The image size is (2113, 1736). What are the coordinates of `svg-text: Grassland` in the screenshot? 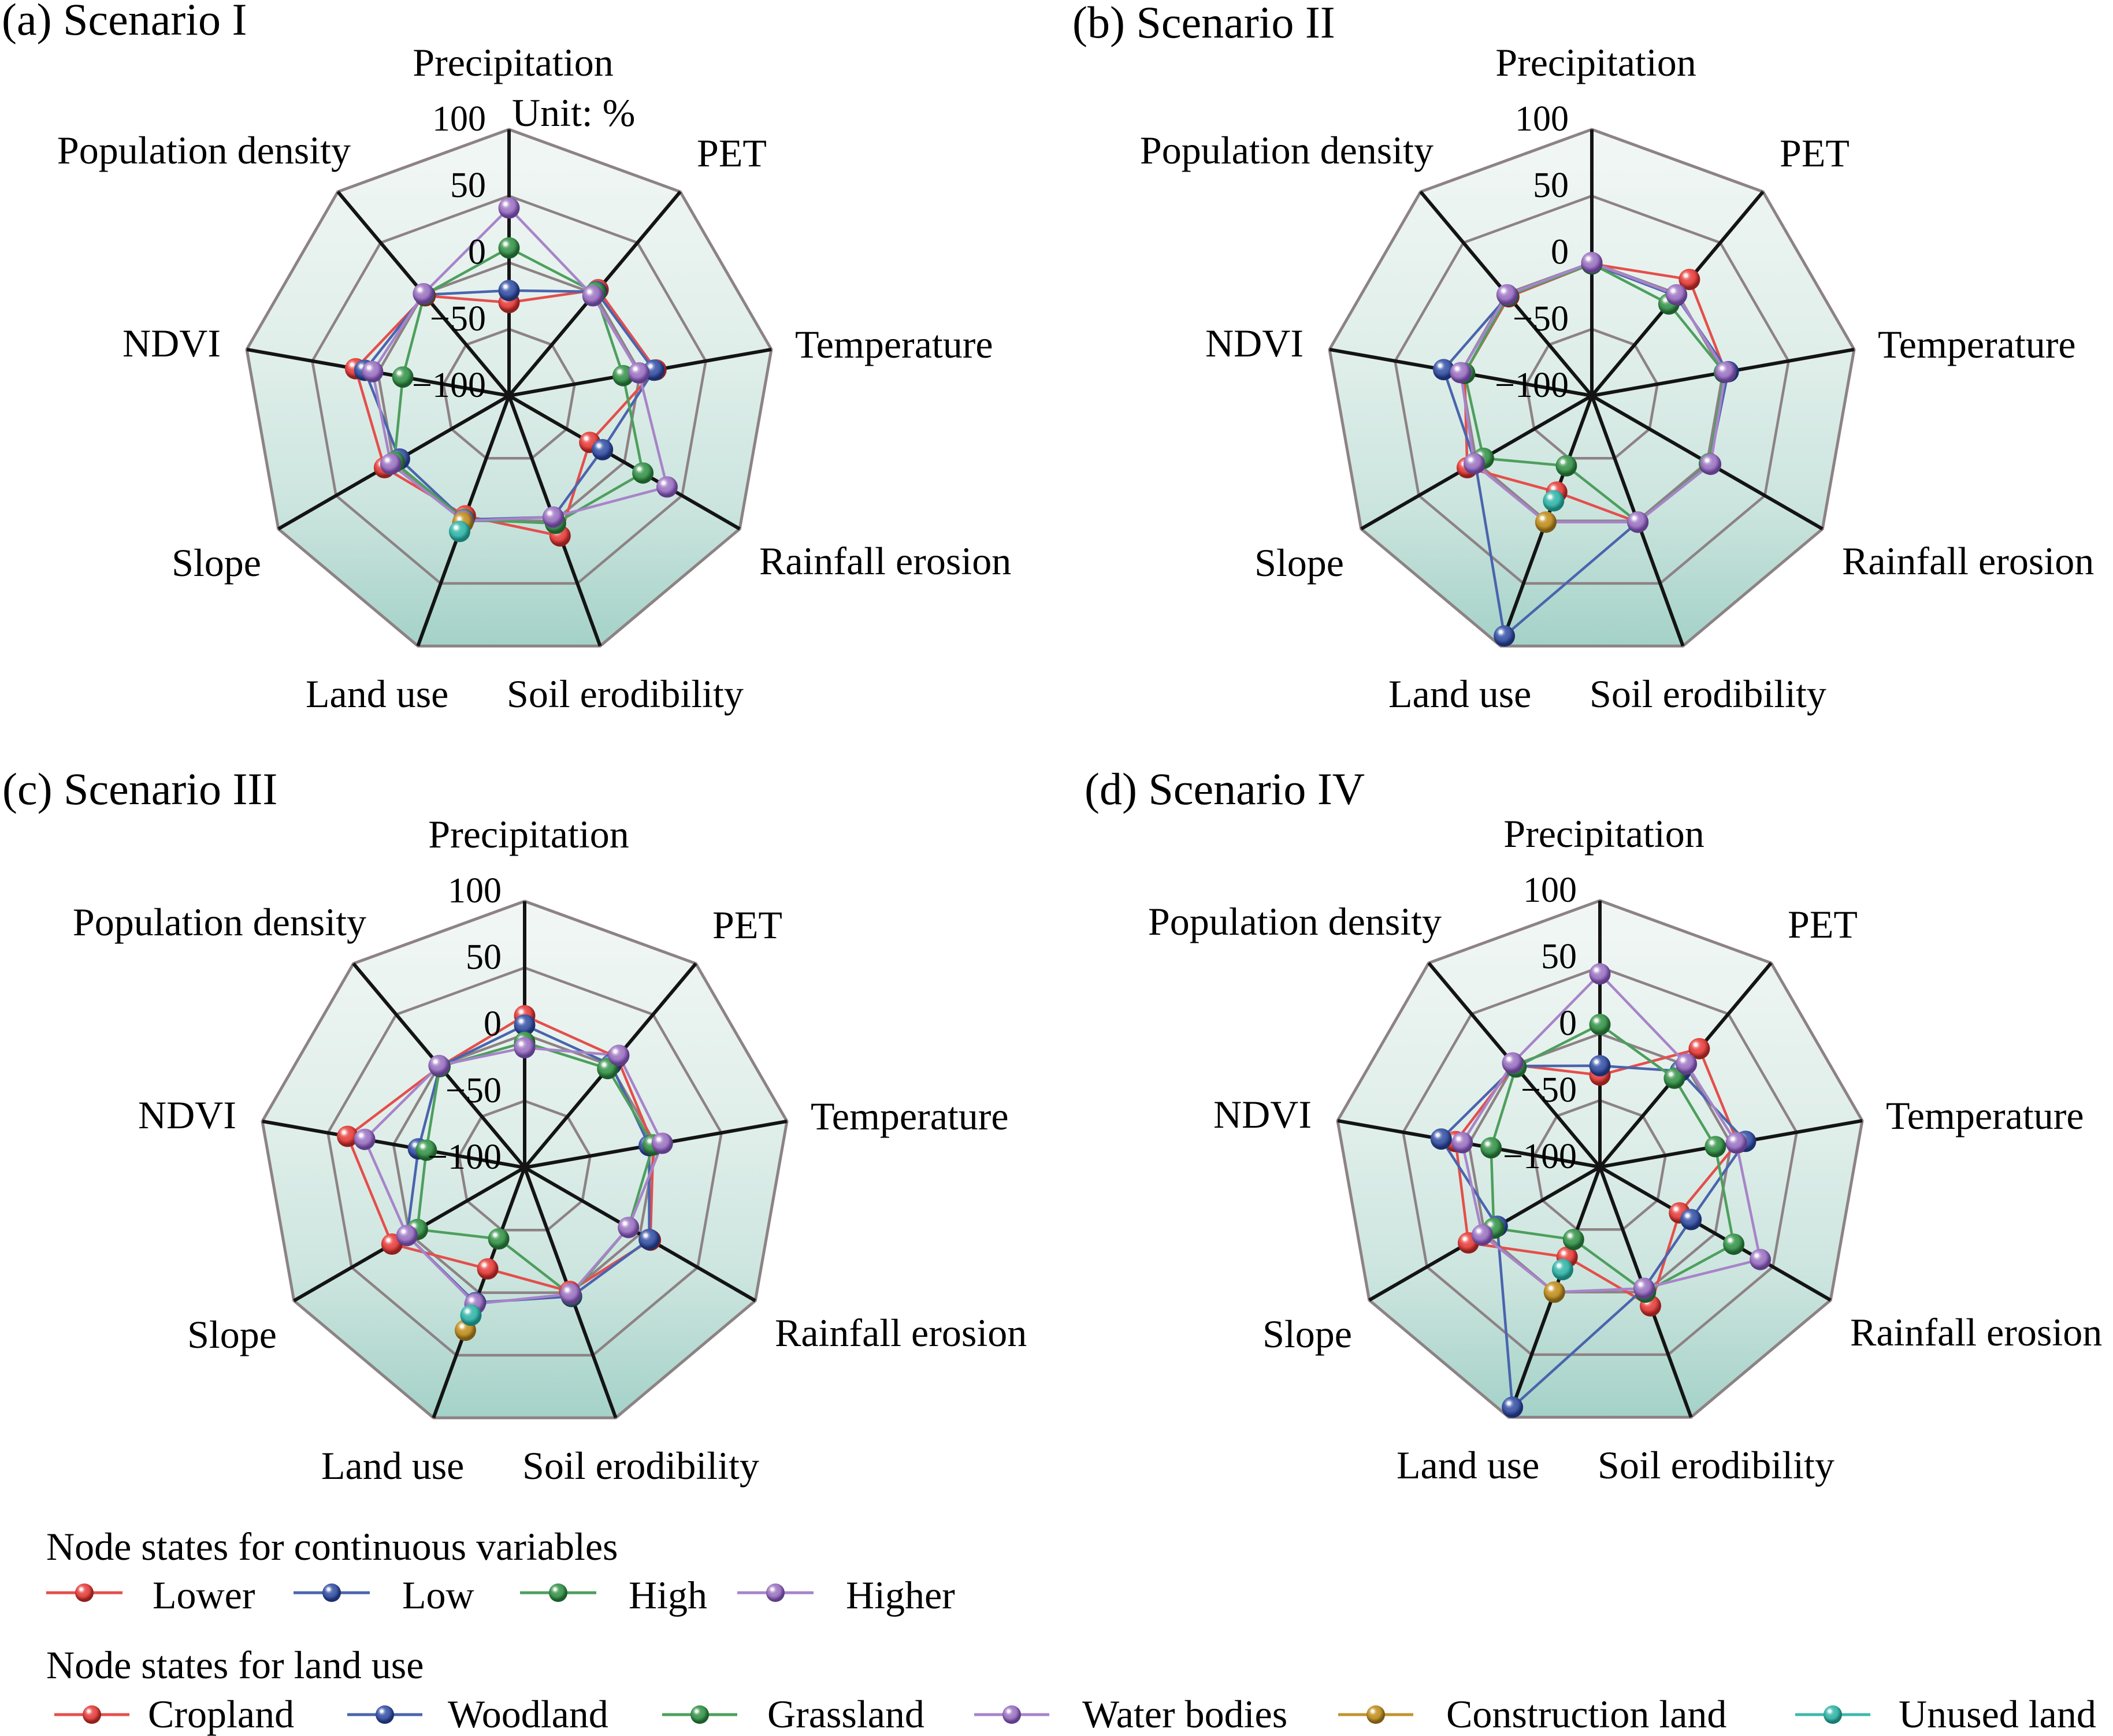 It's located at (845, 1714).